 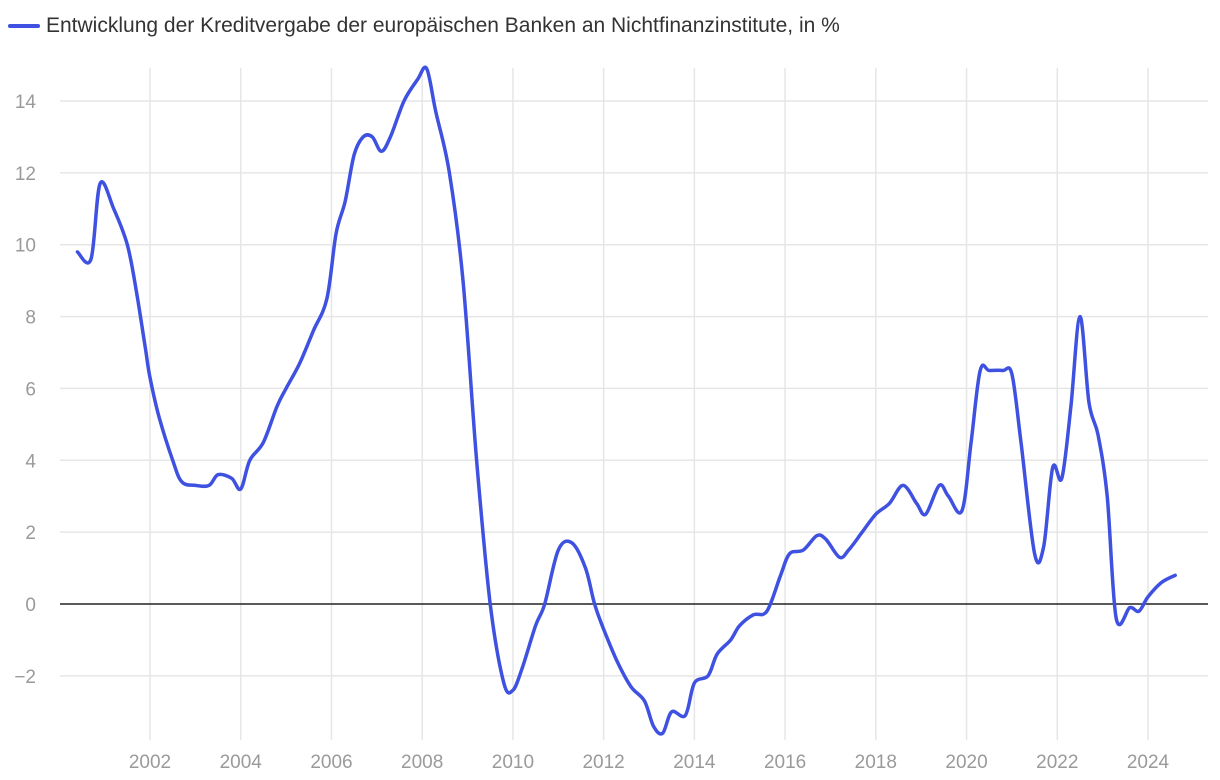 What do you see at coordinates (26, 102) in the screenshot?
I see `y-tick-label: 14` at bounding box center [26, 102].